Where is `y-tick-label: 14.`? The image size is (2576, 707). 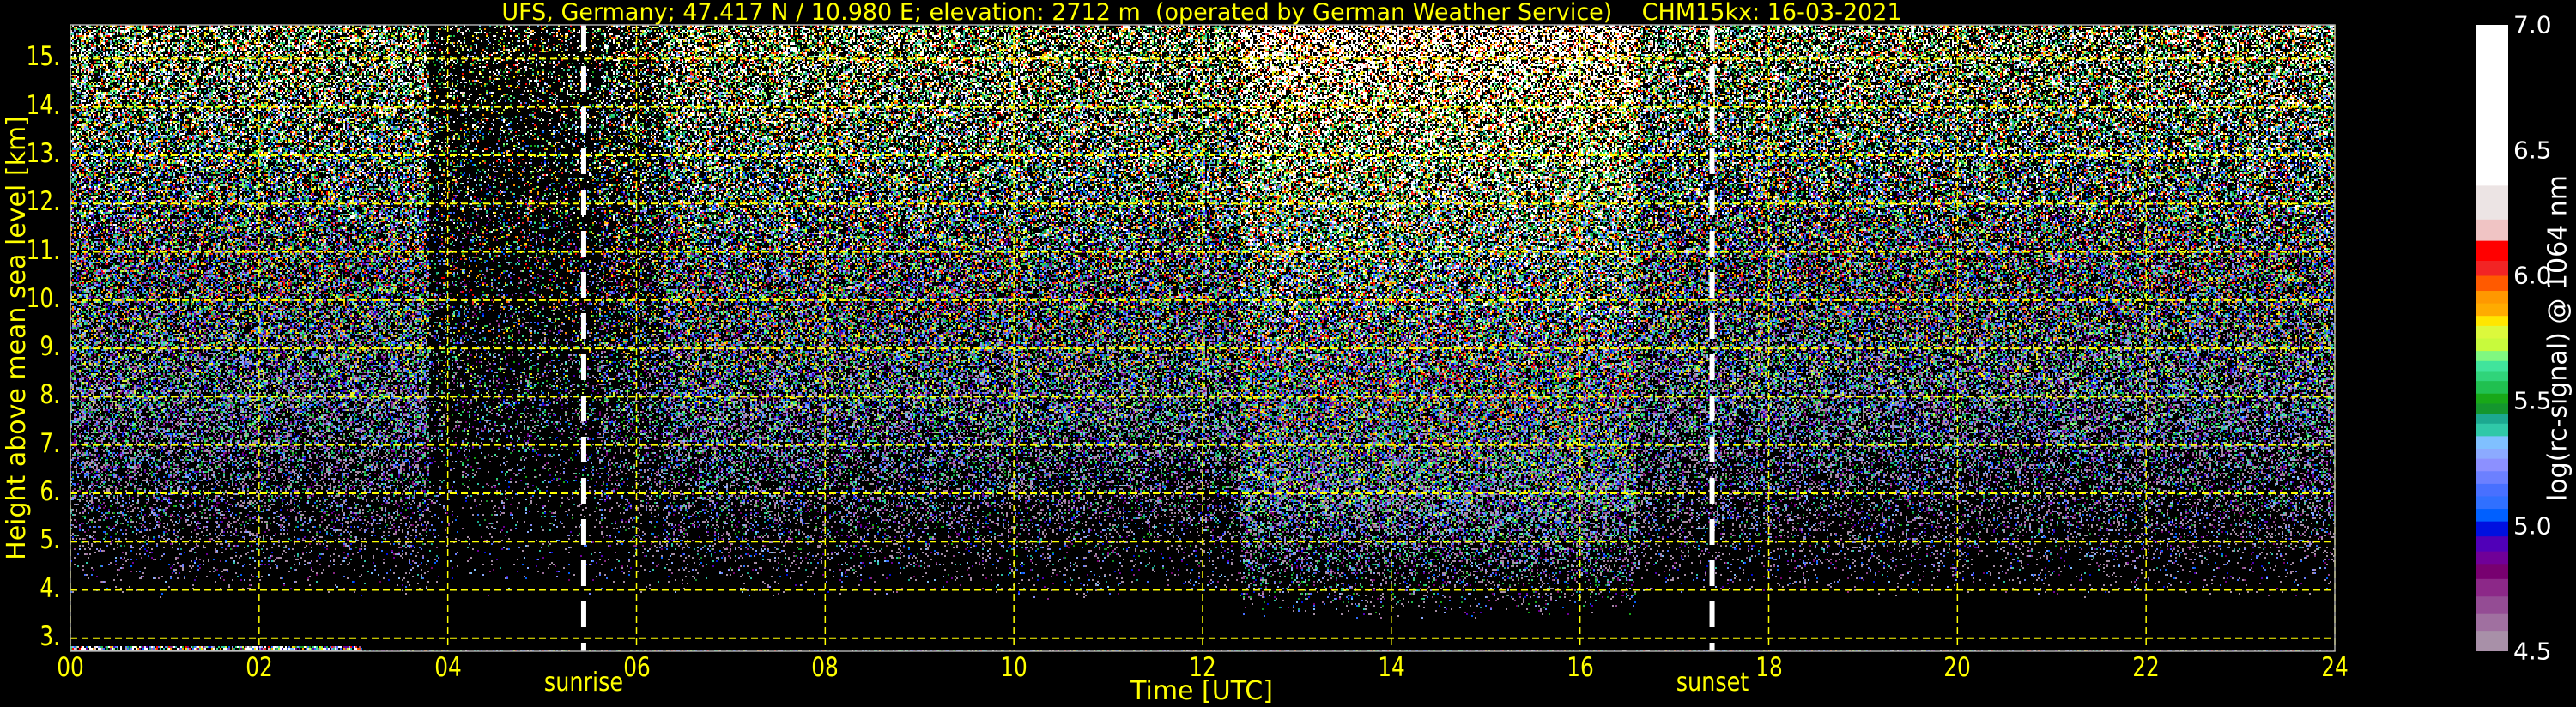 y-tick-label: 14. is located at coordinates (43, 105).